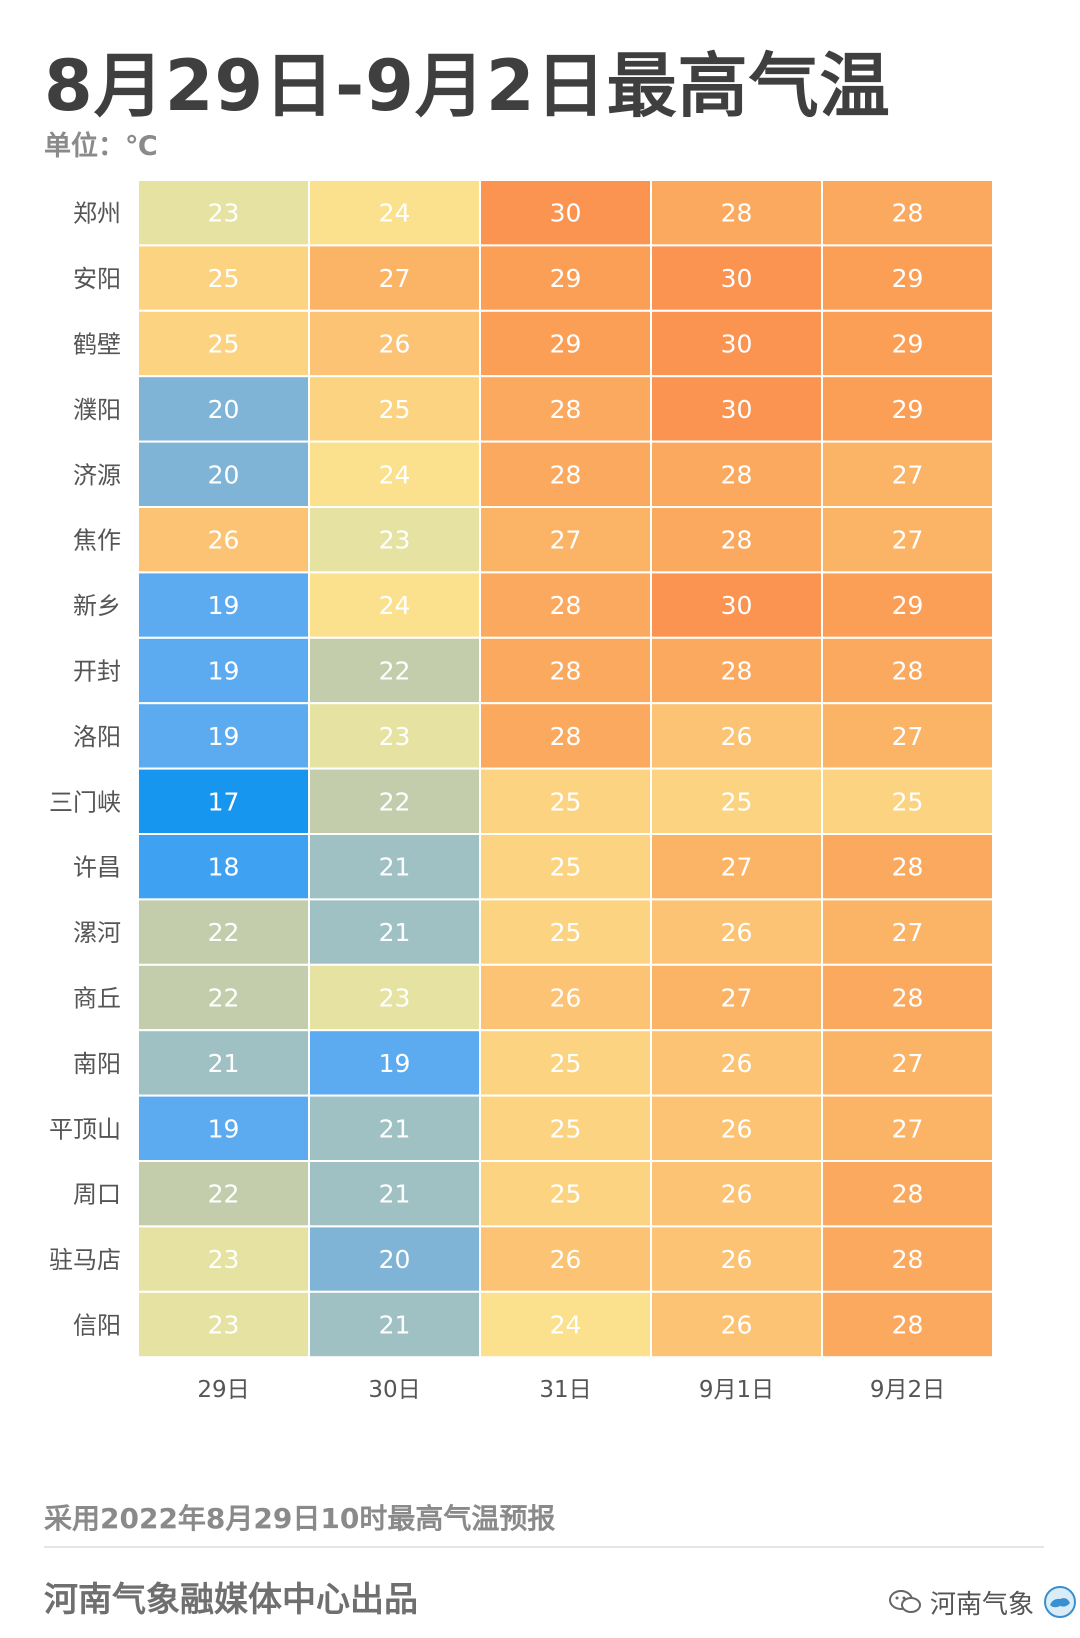  I want to click on column-label: 29日, so click(223, 1390).